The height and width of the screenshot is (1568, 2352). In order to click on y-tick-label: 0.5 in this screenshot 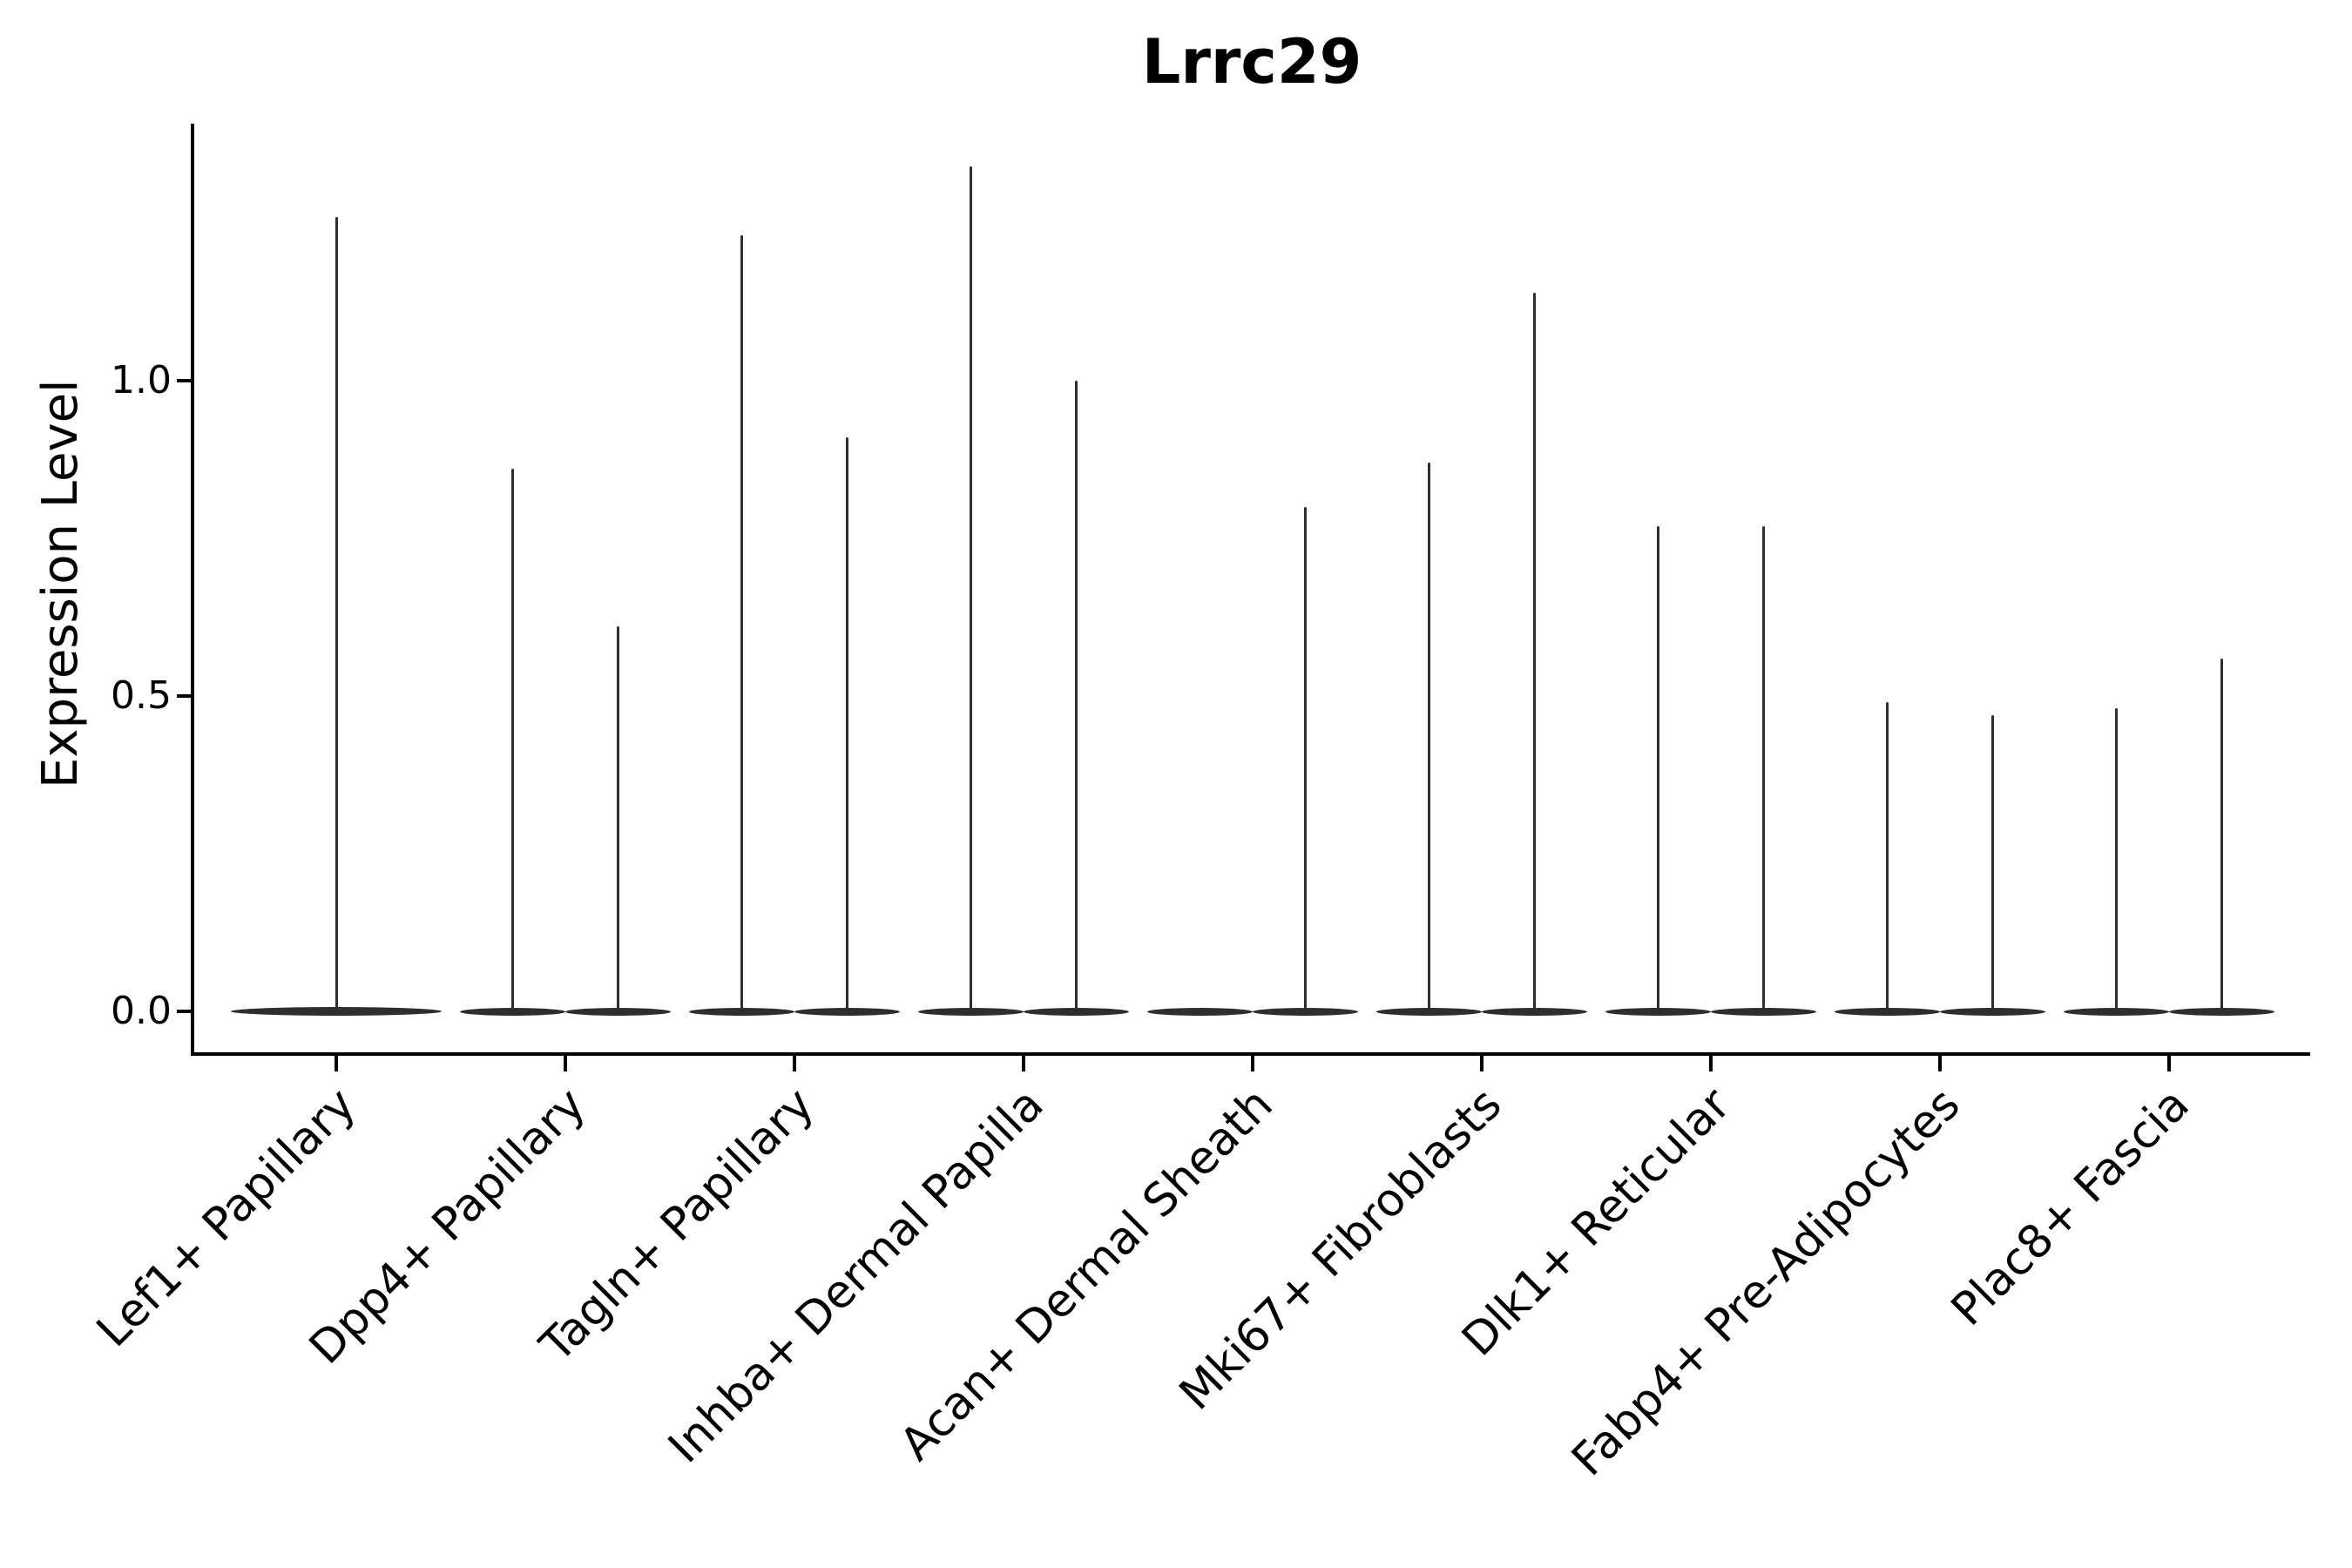, I will do `click(141, 695)`.